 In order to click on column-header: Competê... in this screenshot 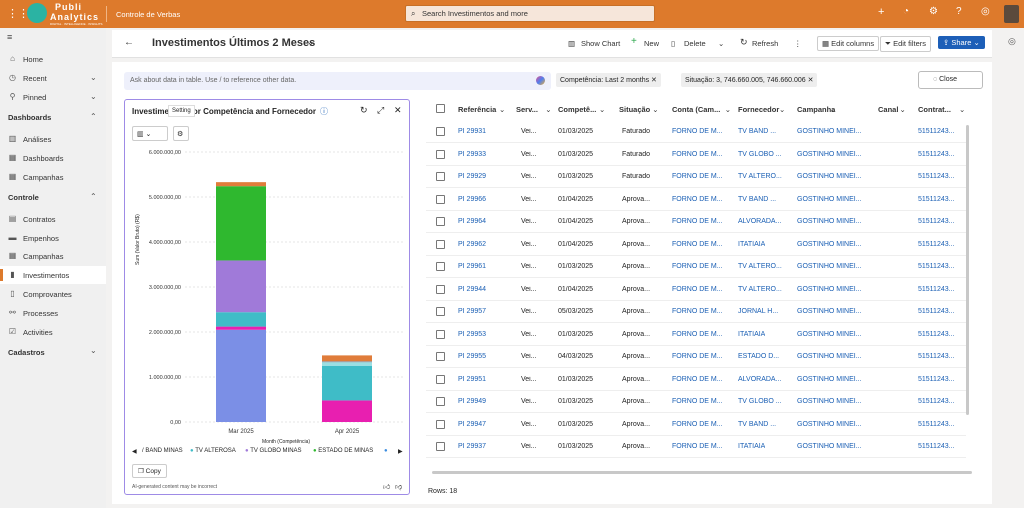, I will do `click(577, 109)`.